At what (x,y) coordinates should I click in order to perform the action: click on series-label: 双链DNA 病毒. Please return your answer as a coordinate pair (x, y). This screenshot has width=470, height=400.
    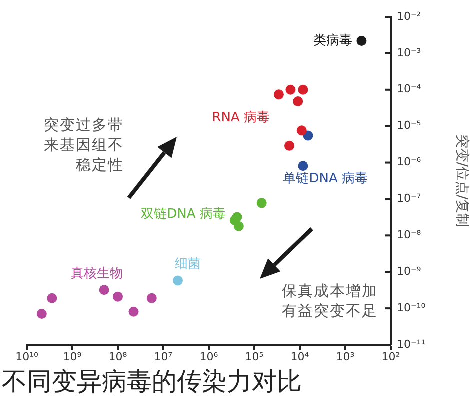
    Looking at the image, I should click on (183, 214).